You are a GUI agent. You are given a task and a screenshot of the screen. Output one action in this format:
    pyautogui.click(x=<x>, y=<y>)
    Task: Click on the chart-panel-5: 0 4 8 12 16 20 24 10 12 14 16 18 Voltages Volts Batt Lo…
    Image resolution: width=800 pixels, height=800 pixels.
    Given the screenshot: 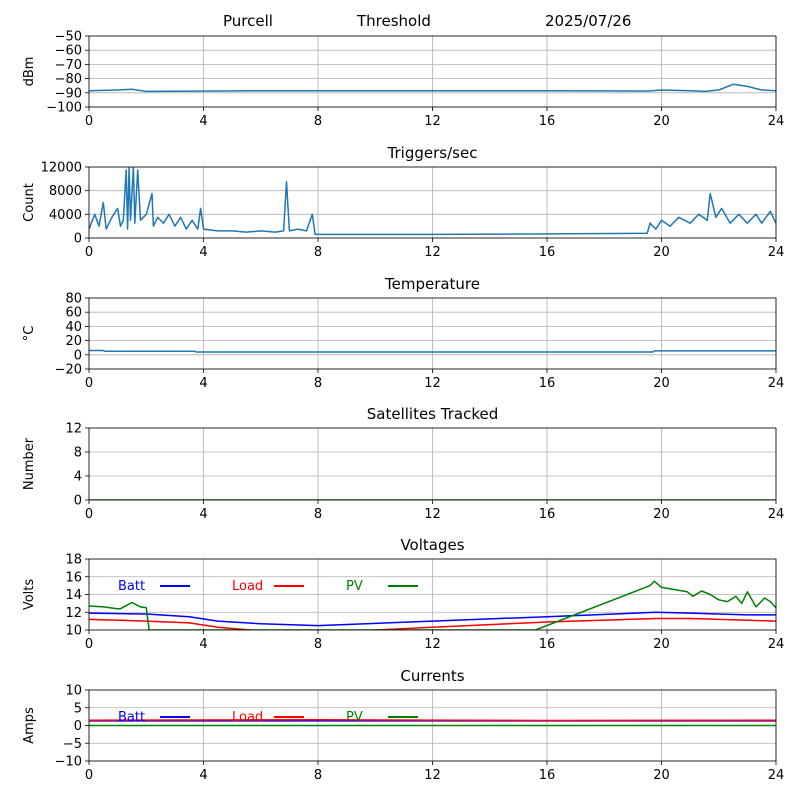 What is the action you would take?
    pyautogui.click(x=403, y=594)
    